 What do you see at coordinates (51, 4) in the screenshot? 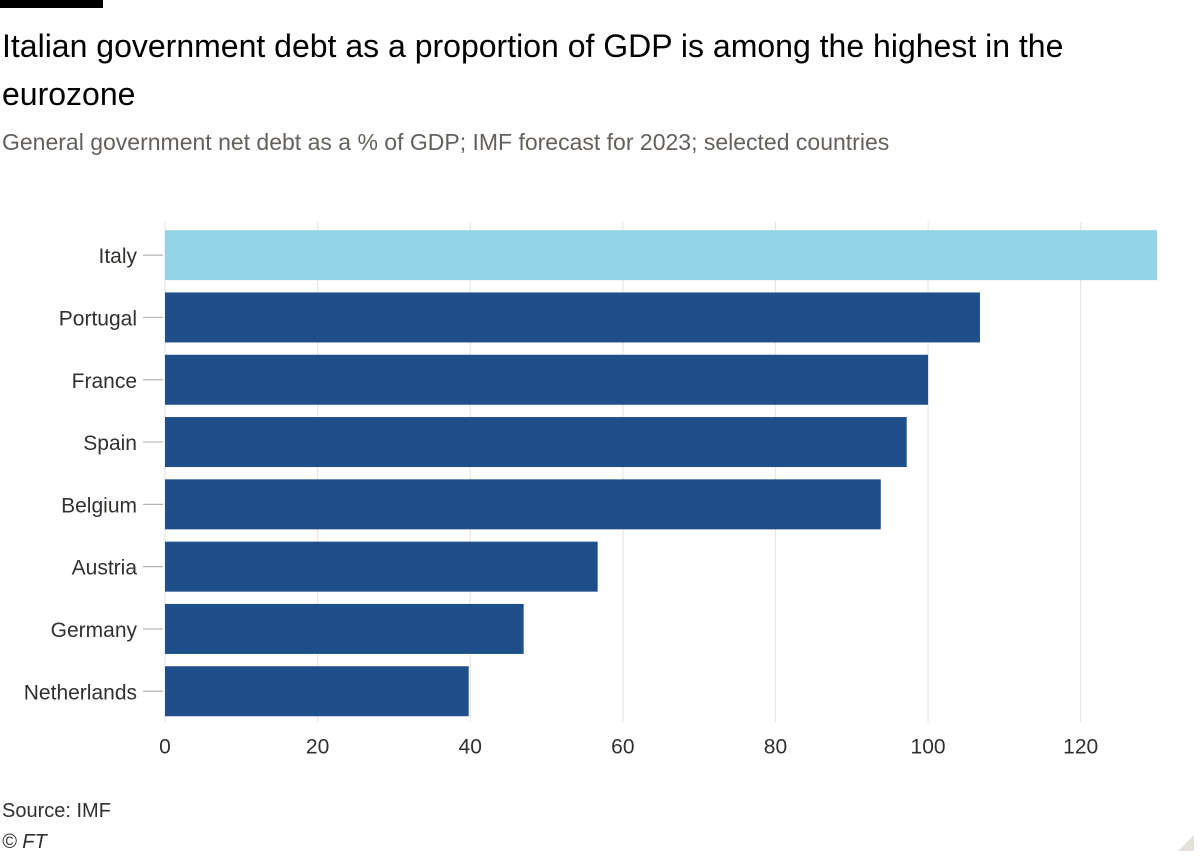
I see `brand-bar` at bounding box center [51, 4].